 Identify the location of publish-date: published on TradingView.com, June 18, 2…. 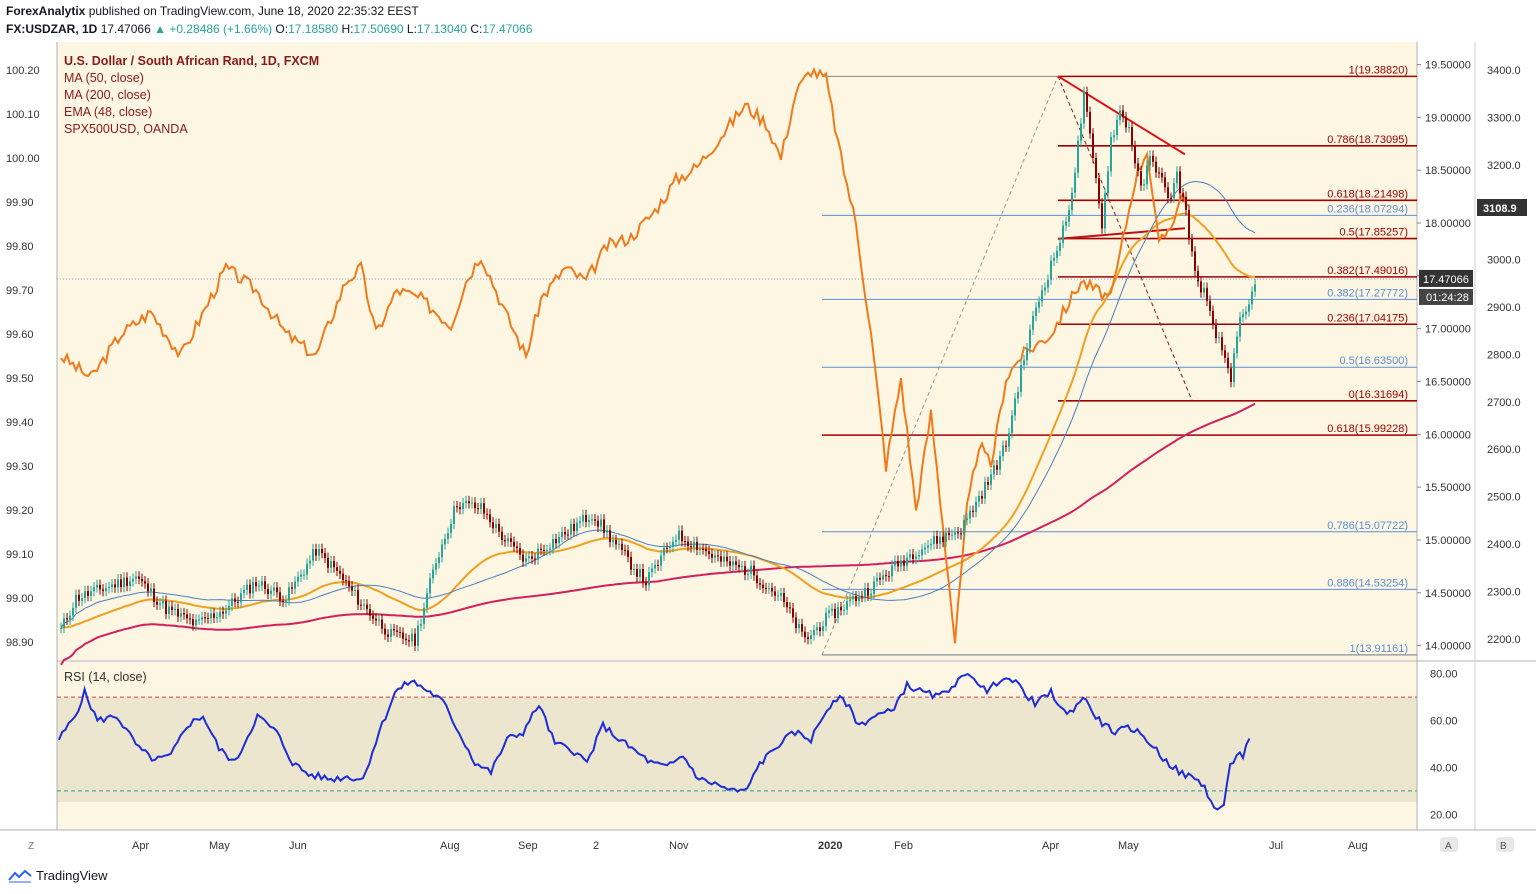
(253, 11).